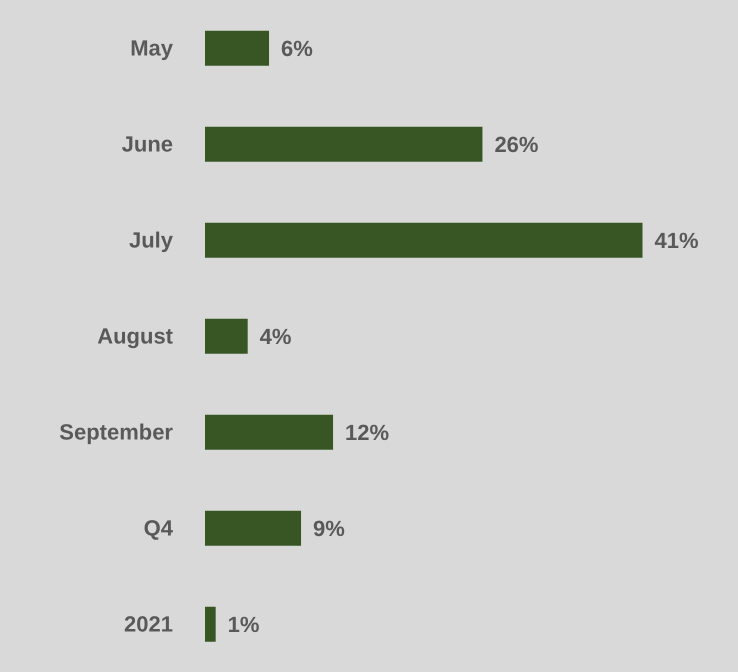  I want to click on data-label: 12%, so click(367, 433).